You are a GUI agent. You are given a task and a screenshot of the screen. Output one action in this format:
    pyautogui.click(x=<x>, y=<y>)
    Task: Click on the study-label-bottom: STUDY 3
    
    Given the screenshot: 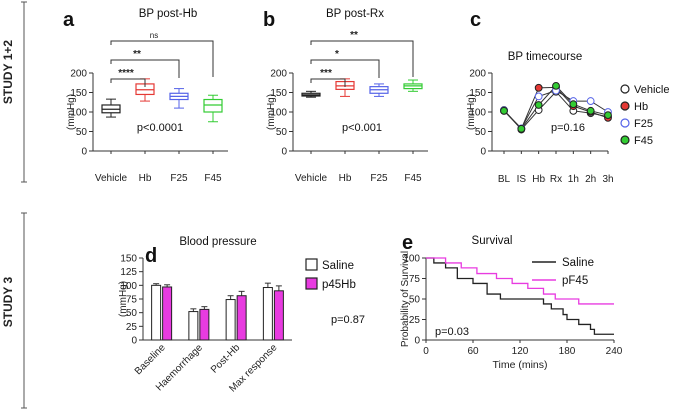 What is the action you would take?
    pyautogui.click(x=8, y=301)
    